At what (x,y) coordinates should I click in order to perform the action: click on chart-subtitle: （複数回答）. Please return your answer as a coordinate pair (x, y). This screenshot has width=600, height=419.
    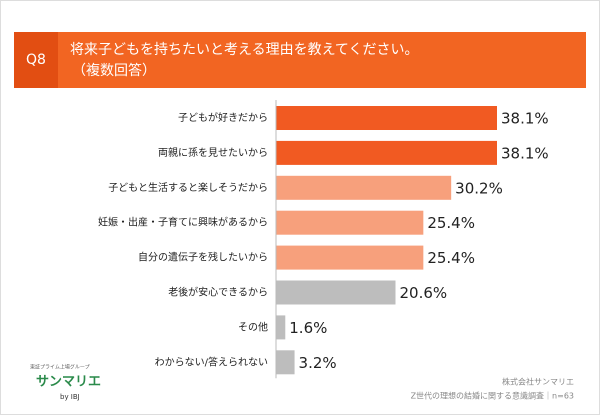
    Looking at the image, I should click on (114, 70).